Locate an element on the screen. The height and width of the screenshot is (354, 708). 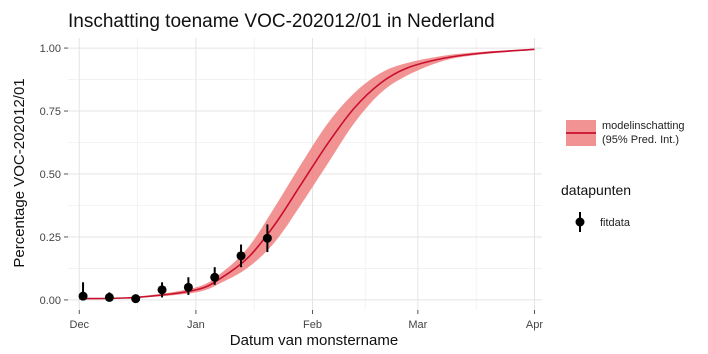
x-axis: Dec Jan Feb Mar Apr is located at coordinates (306, 320).